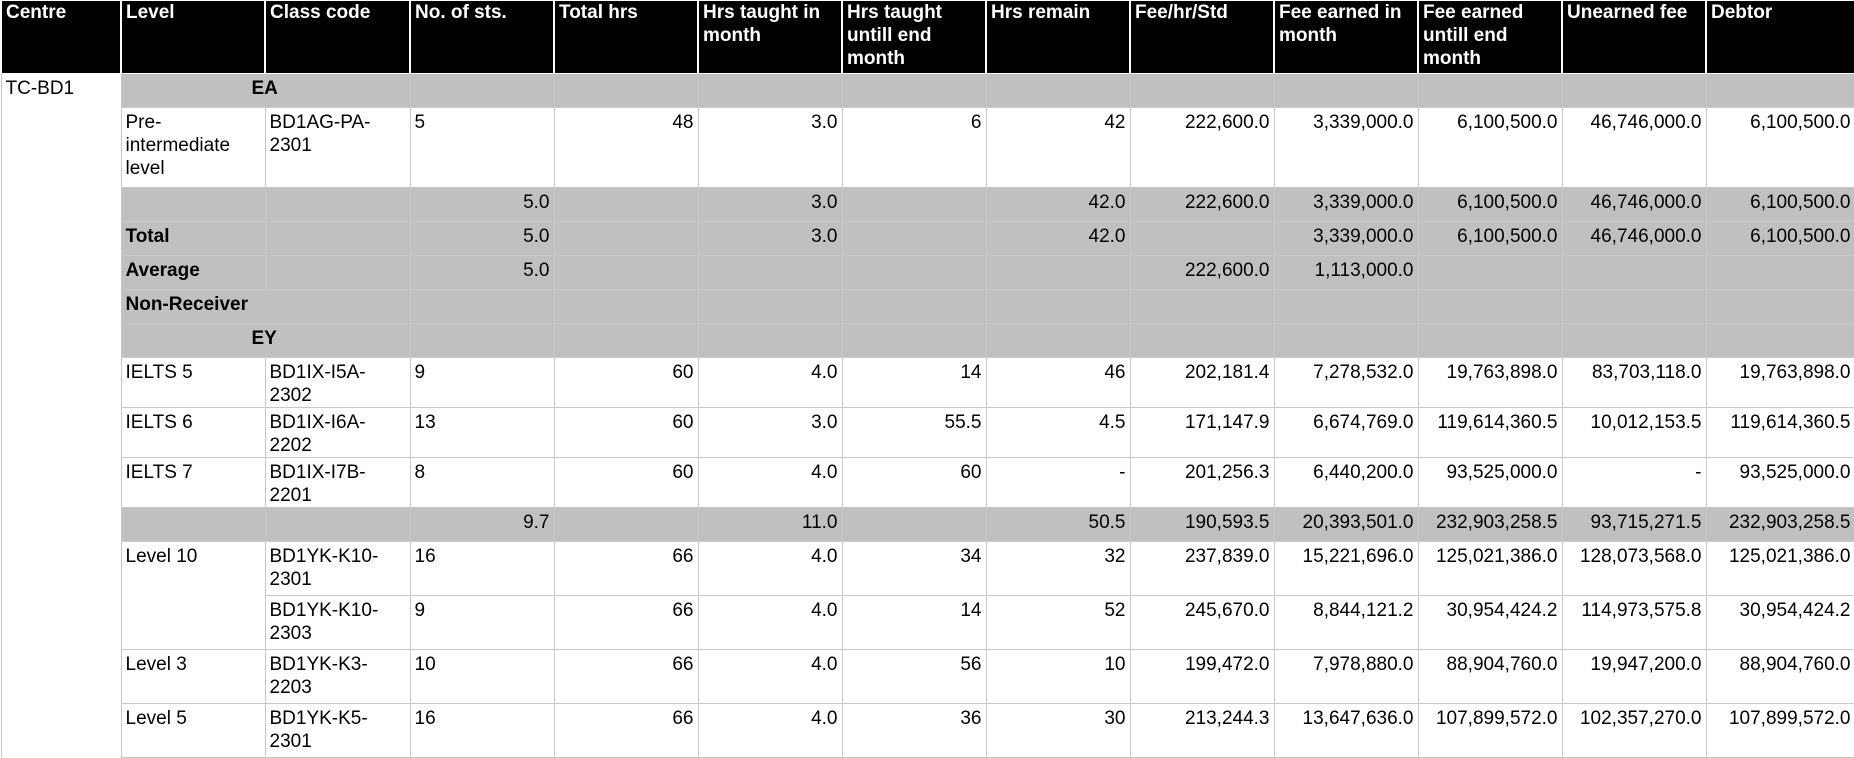  Describe the element at coordinates (193, 238) in the screenshot. I see `total-label: Total` at that location.